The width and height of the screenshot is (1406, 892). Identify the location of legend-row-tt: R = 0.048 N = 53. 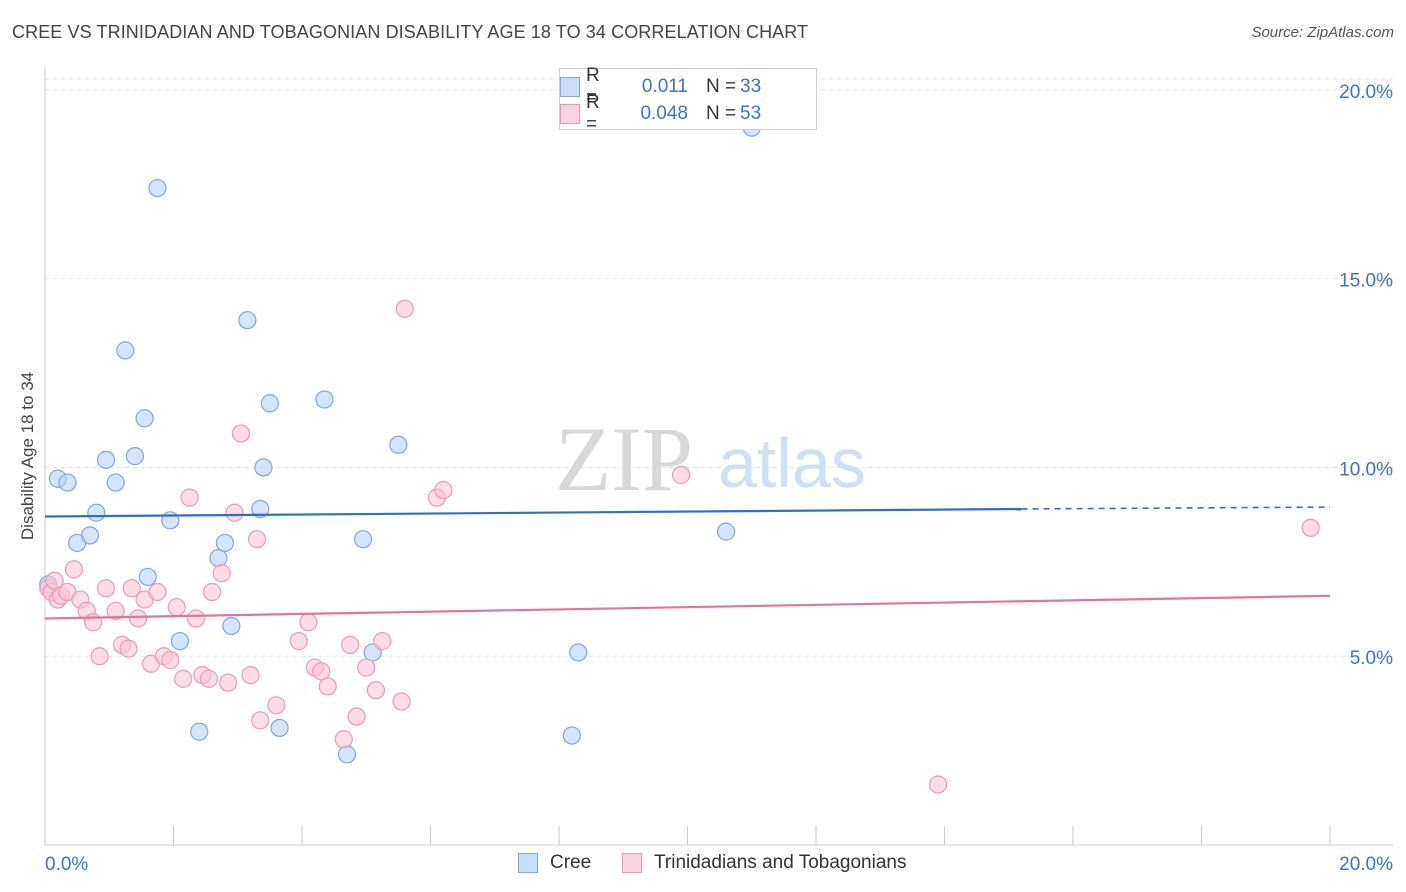
(661, 113).